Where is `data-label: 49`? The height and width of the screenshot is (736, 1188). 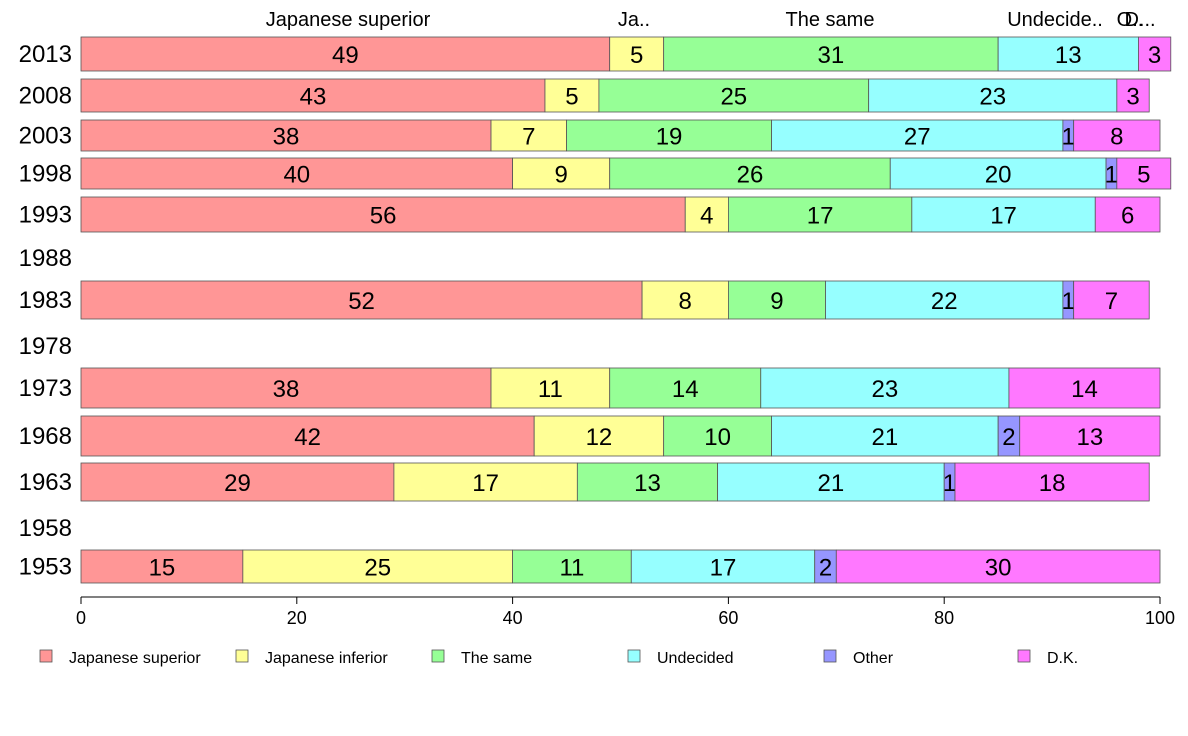 data-label: 49 is located at coordinates (345, 55).